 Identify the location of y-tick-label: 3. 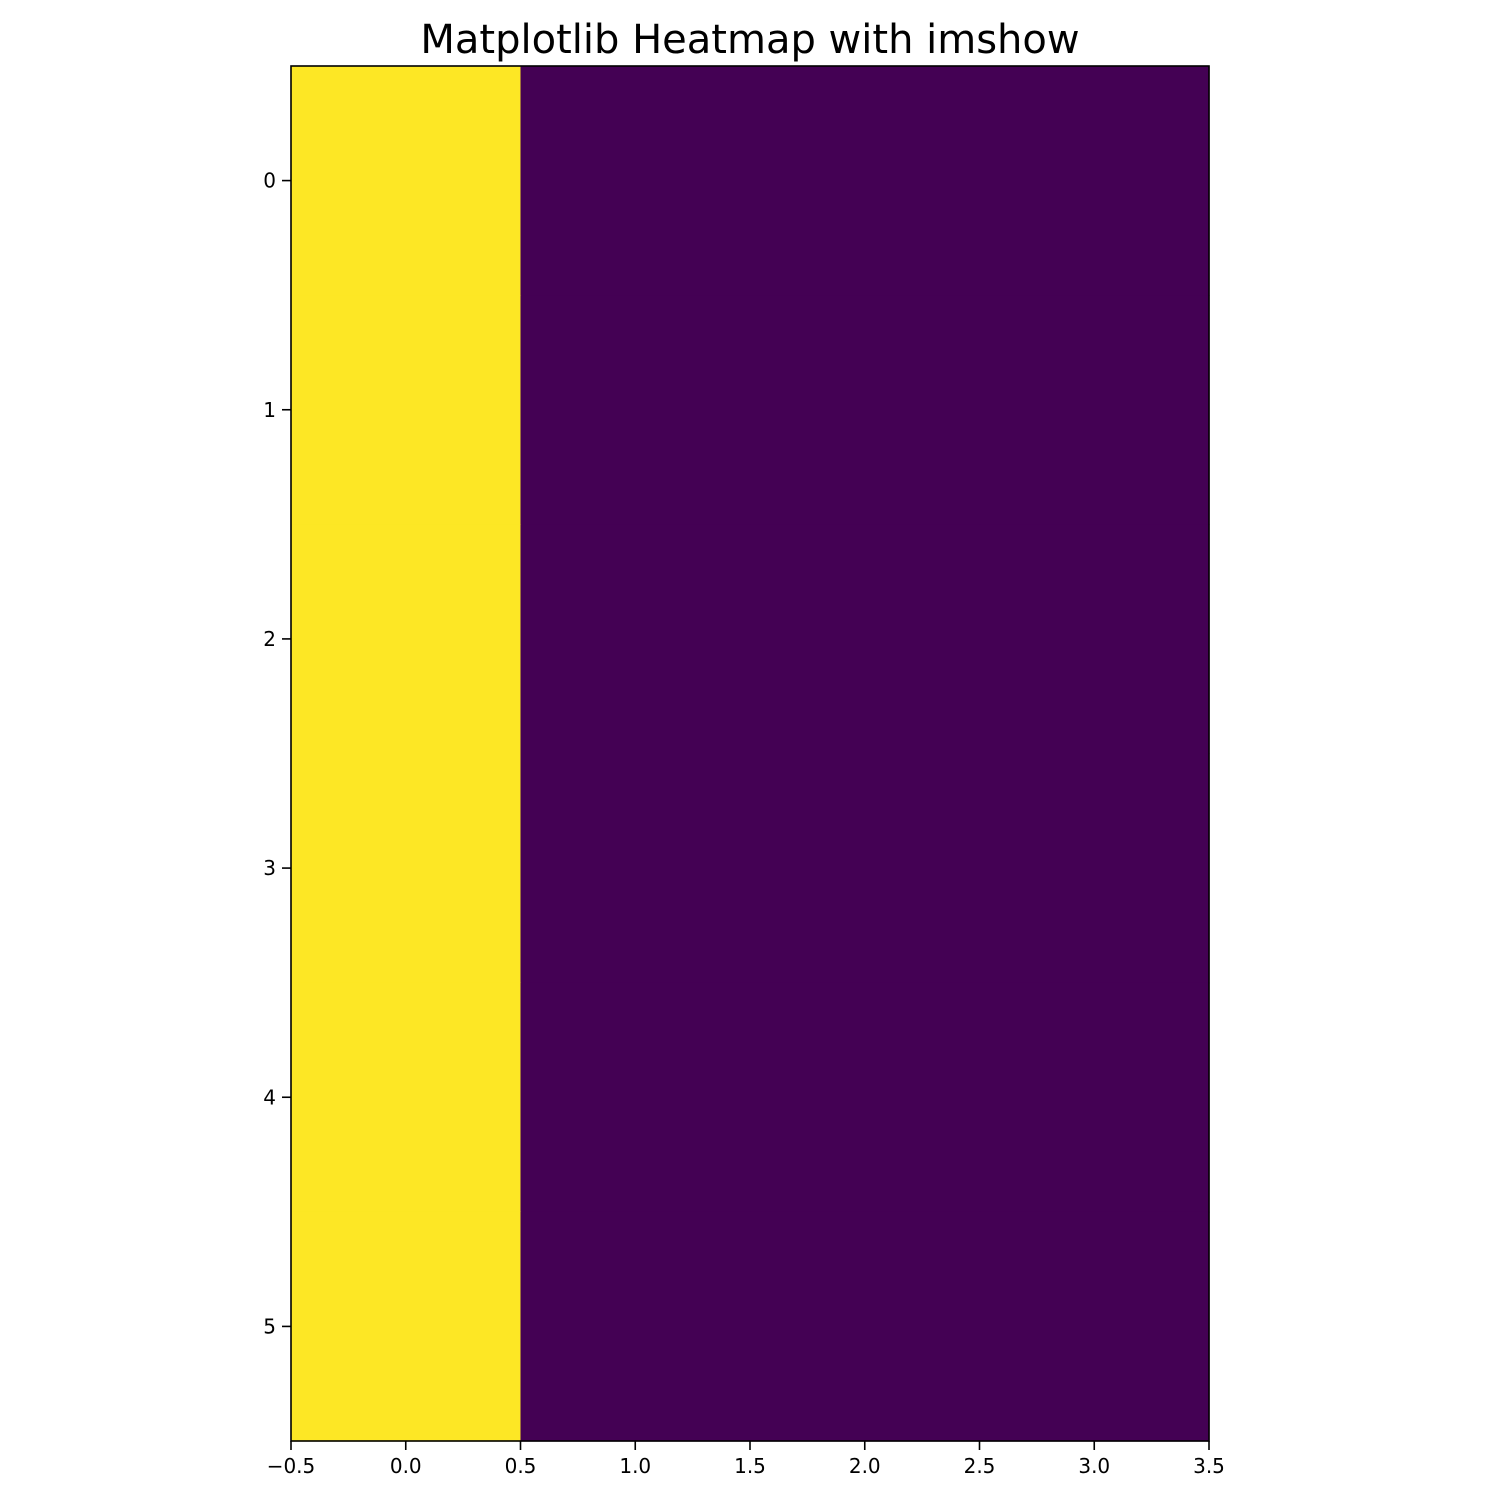
(269, 868).